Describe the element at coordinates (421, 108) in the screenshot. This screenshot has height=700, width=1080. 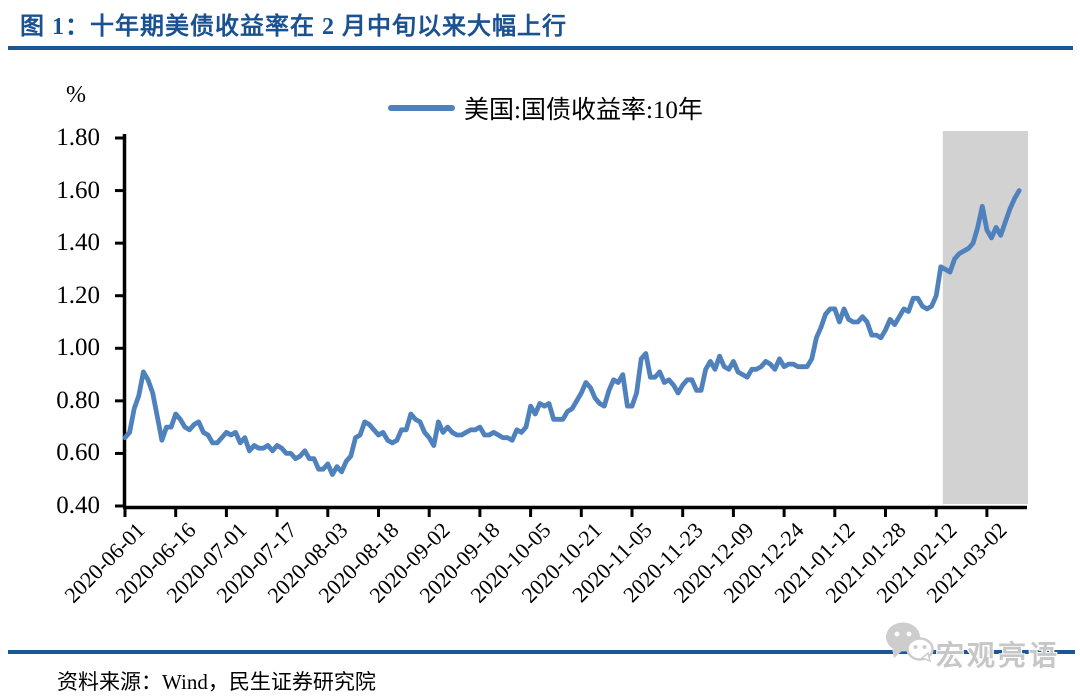
I see `legend-line-swatch` at that location.